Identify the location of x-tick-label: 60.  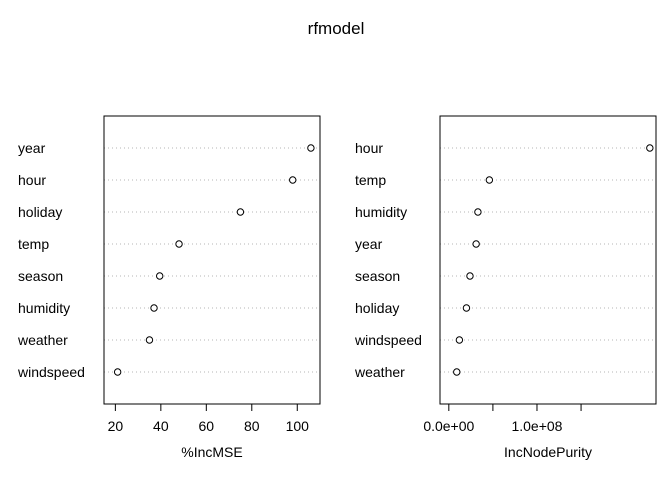
(207, 426).